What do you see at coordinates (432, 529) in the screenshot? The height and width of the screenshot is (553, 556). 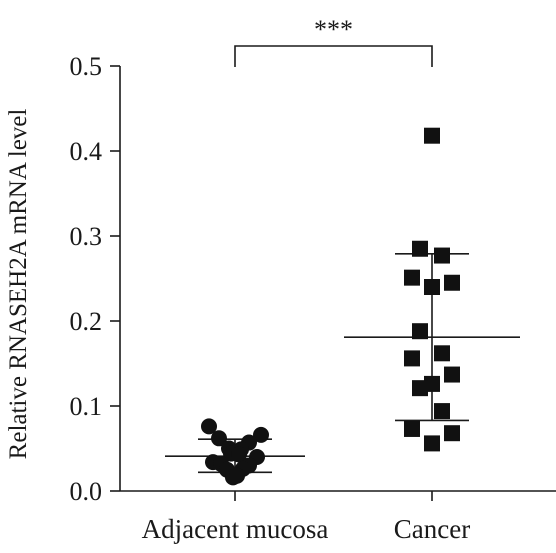 I see `x-category-label: Cancer` at bounding box center [432, 529].